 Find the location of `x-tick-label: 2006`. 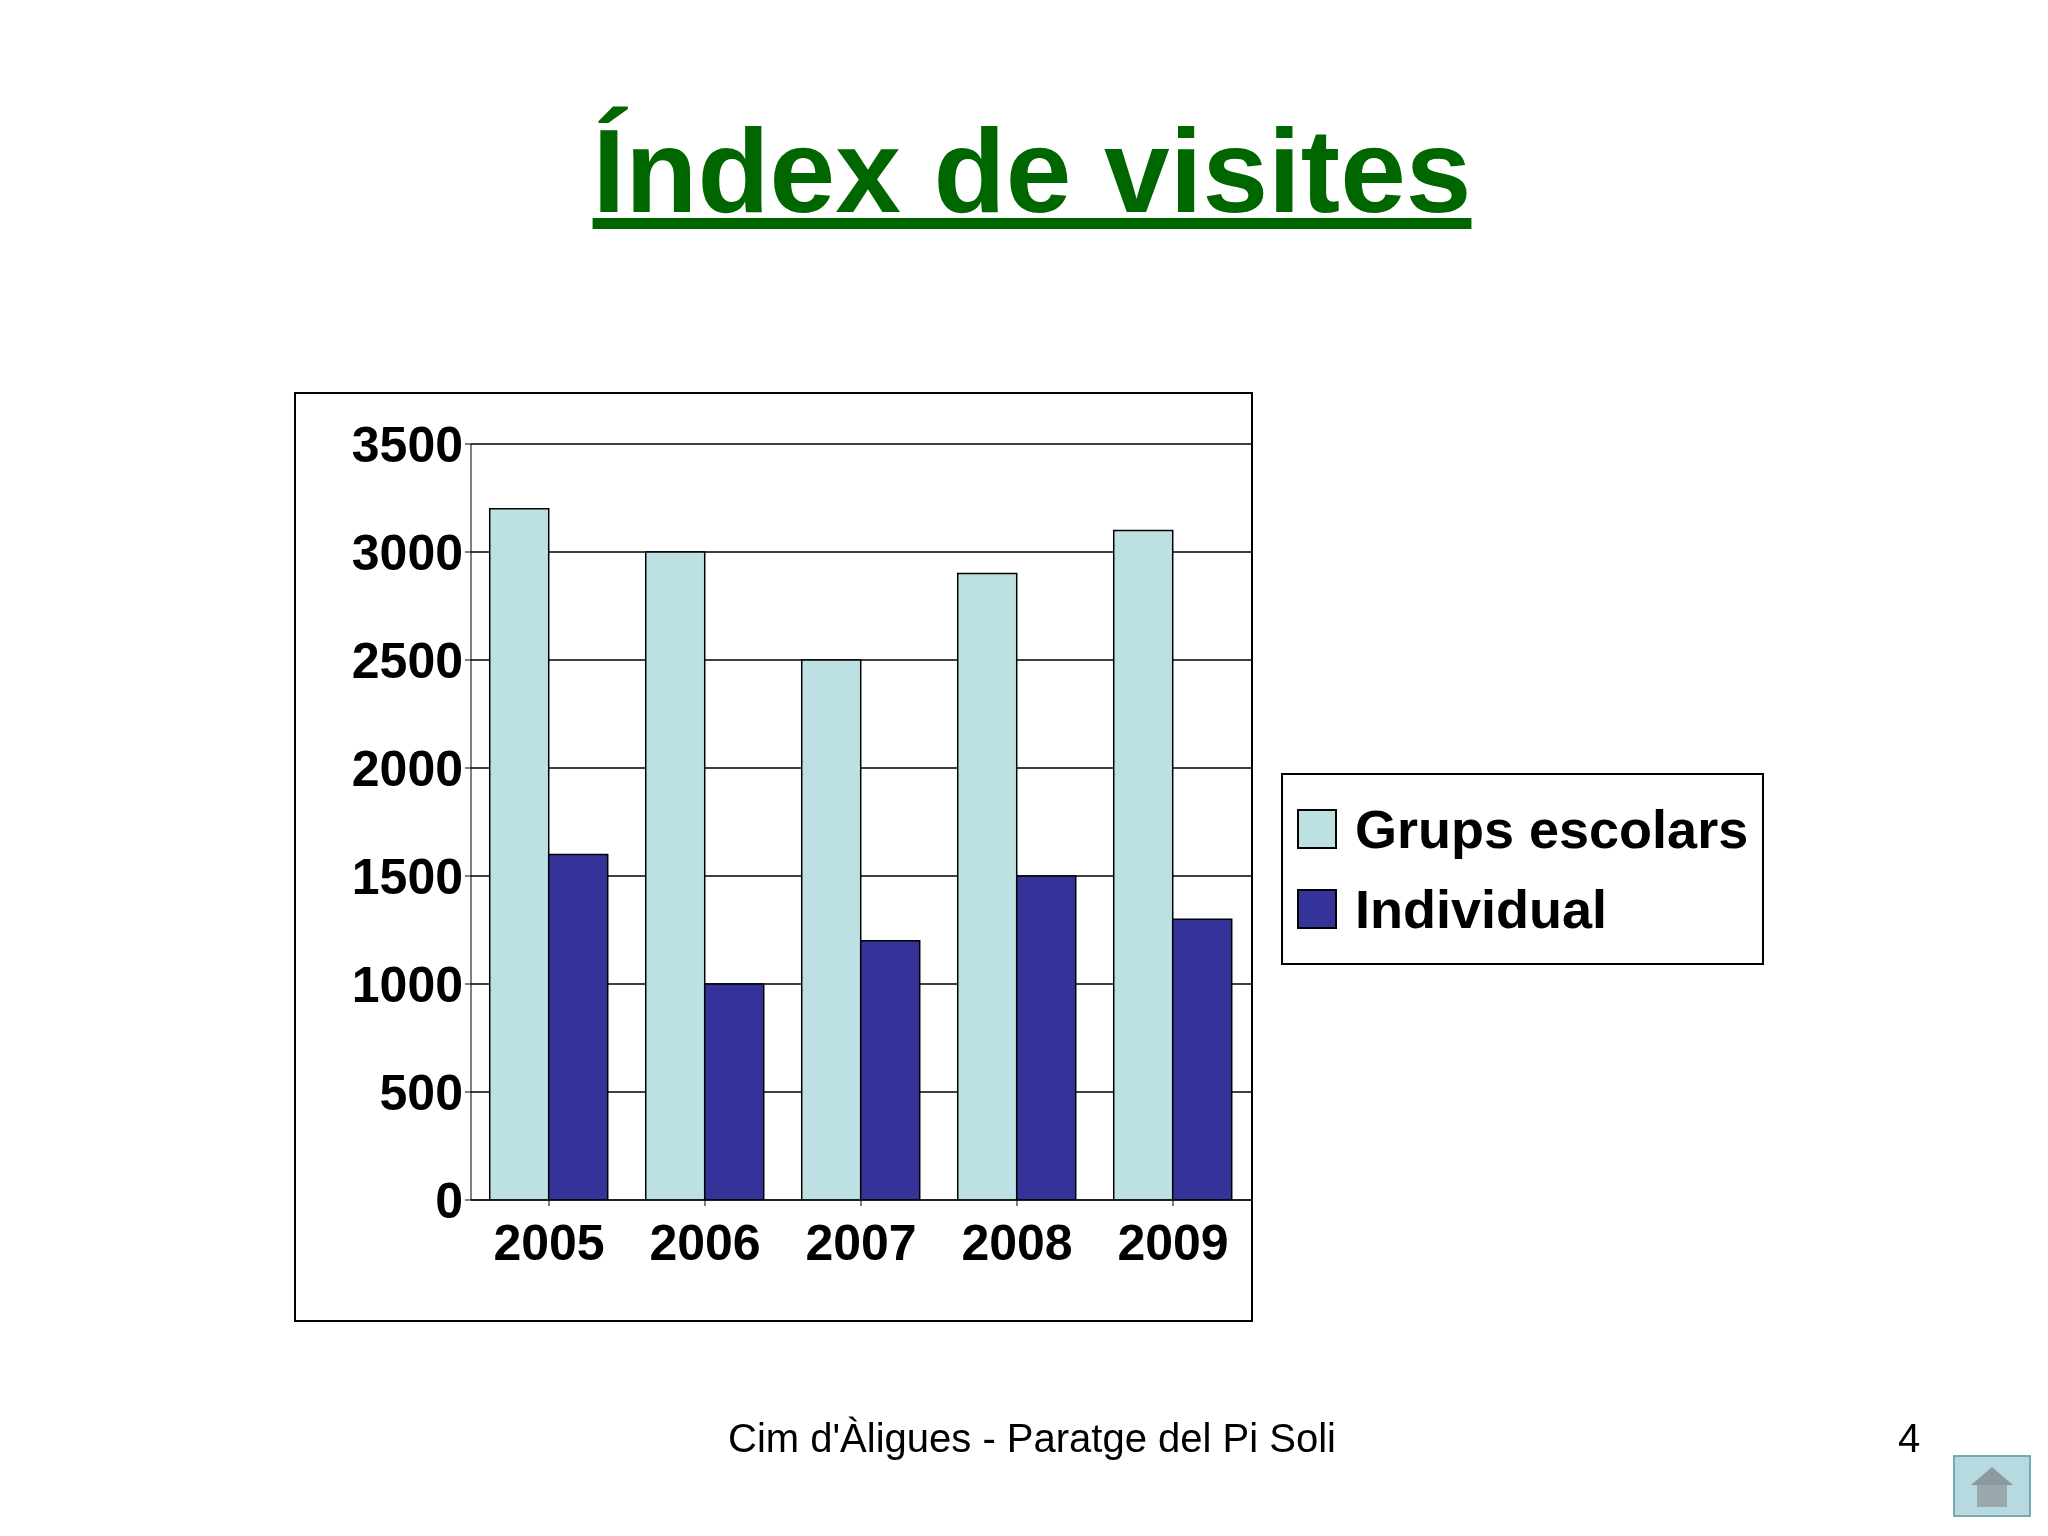

x-tick-label: 2006 is located at coordinates (705, 1242).